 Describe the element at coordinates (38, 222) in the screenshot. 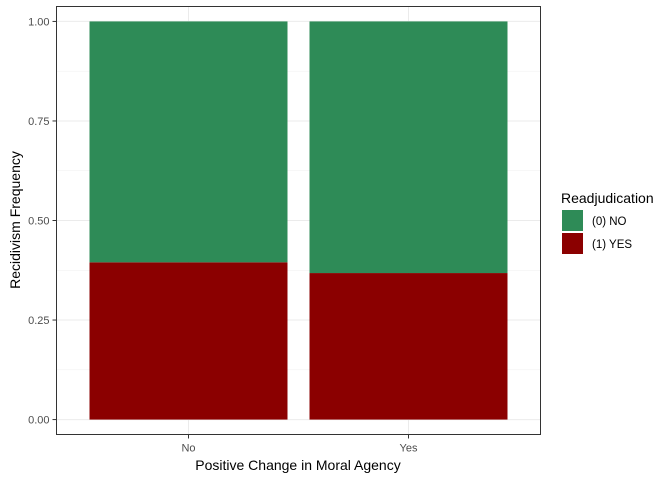

I see `y-tick-label: 0.50` at that location.